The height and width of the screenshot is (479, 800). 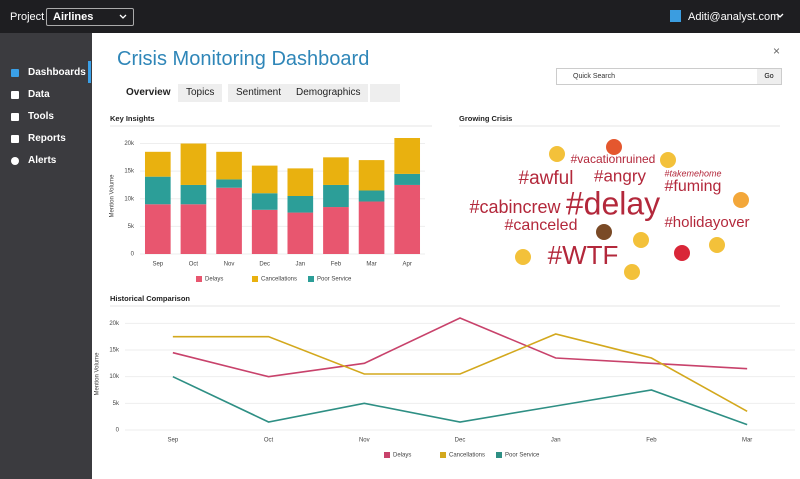 What do you see at coordinates (780, 16) in the screenshot?
I see `user-chevron` at bounding box center [780, 16].